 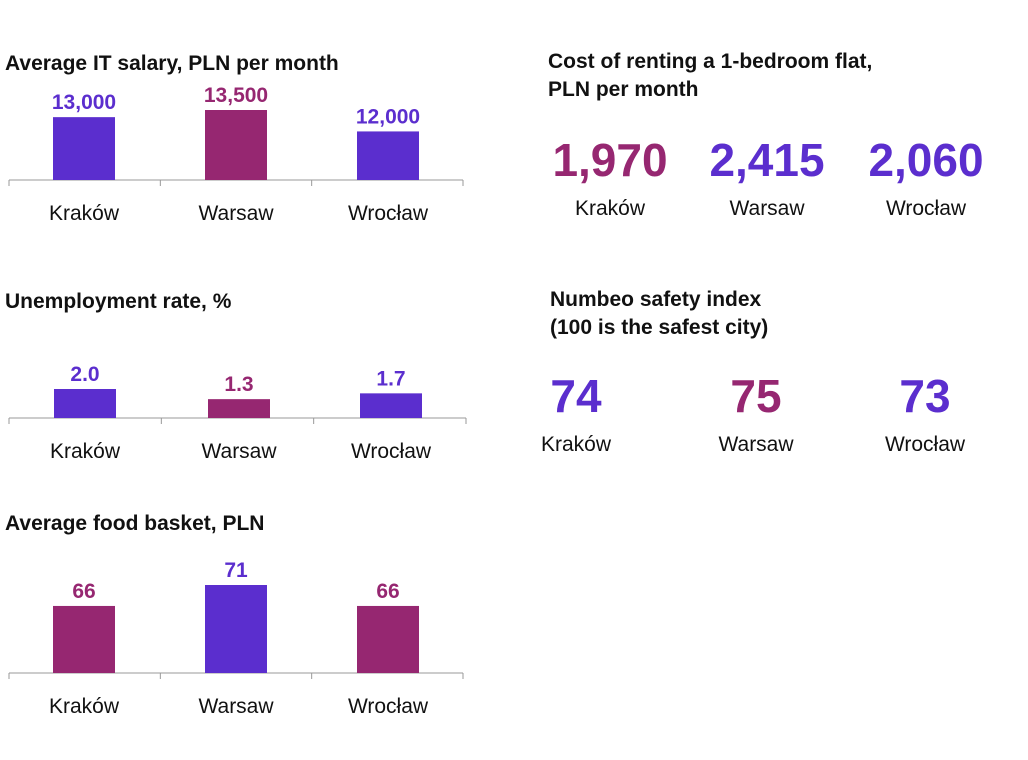 What do you see at coordinates (135, 523) in the screenshot?
I see `food-basket-chart-title: Average food basket, PLN` at bounding box center [135, 523].